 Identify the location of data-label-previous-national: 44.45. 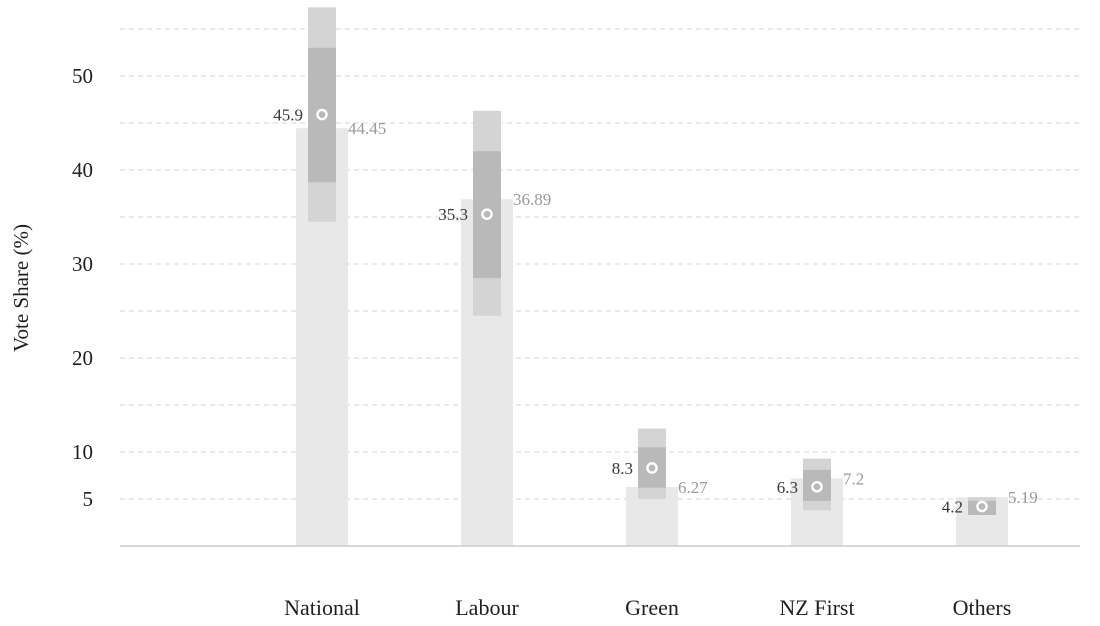
(367, 128).